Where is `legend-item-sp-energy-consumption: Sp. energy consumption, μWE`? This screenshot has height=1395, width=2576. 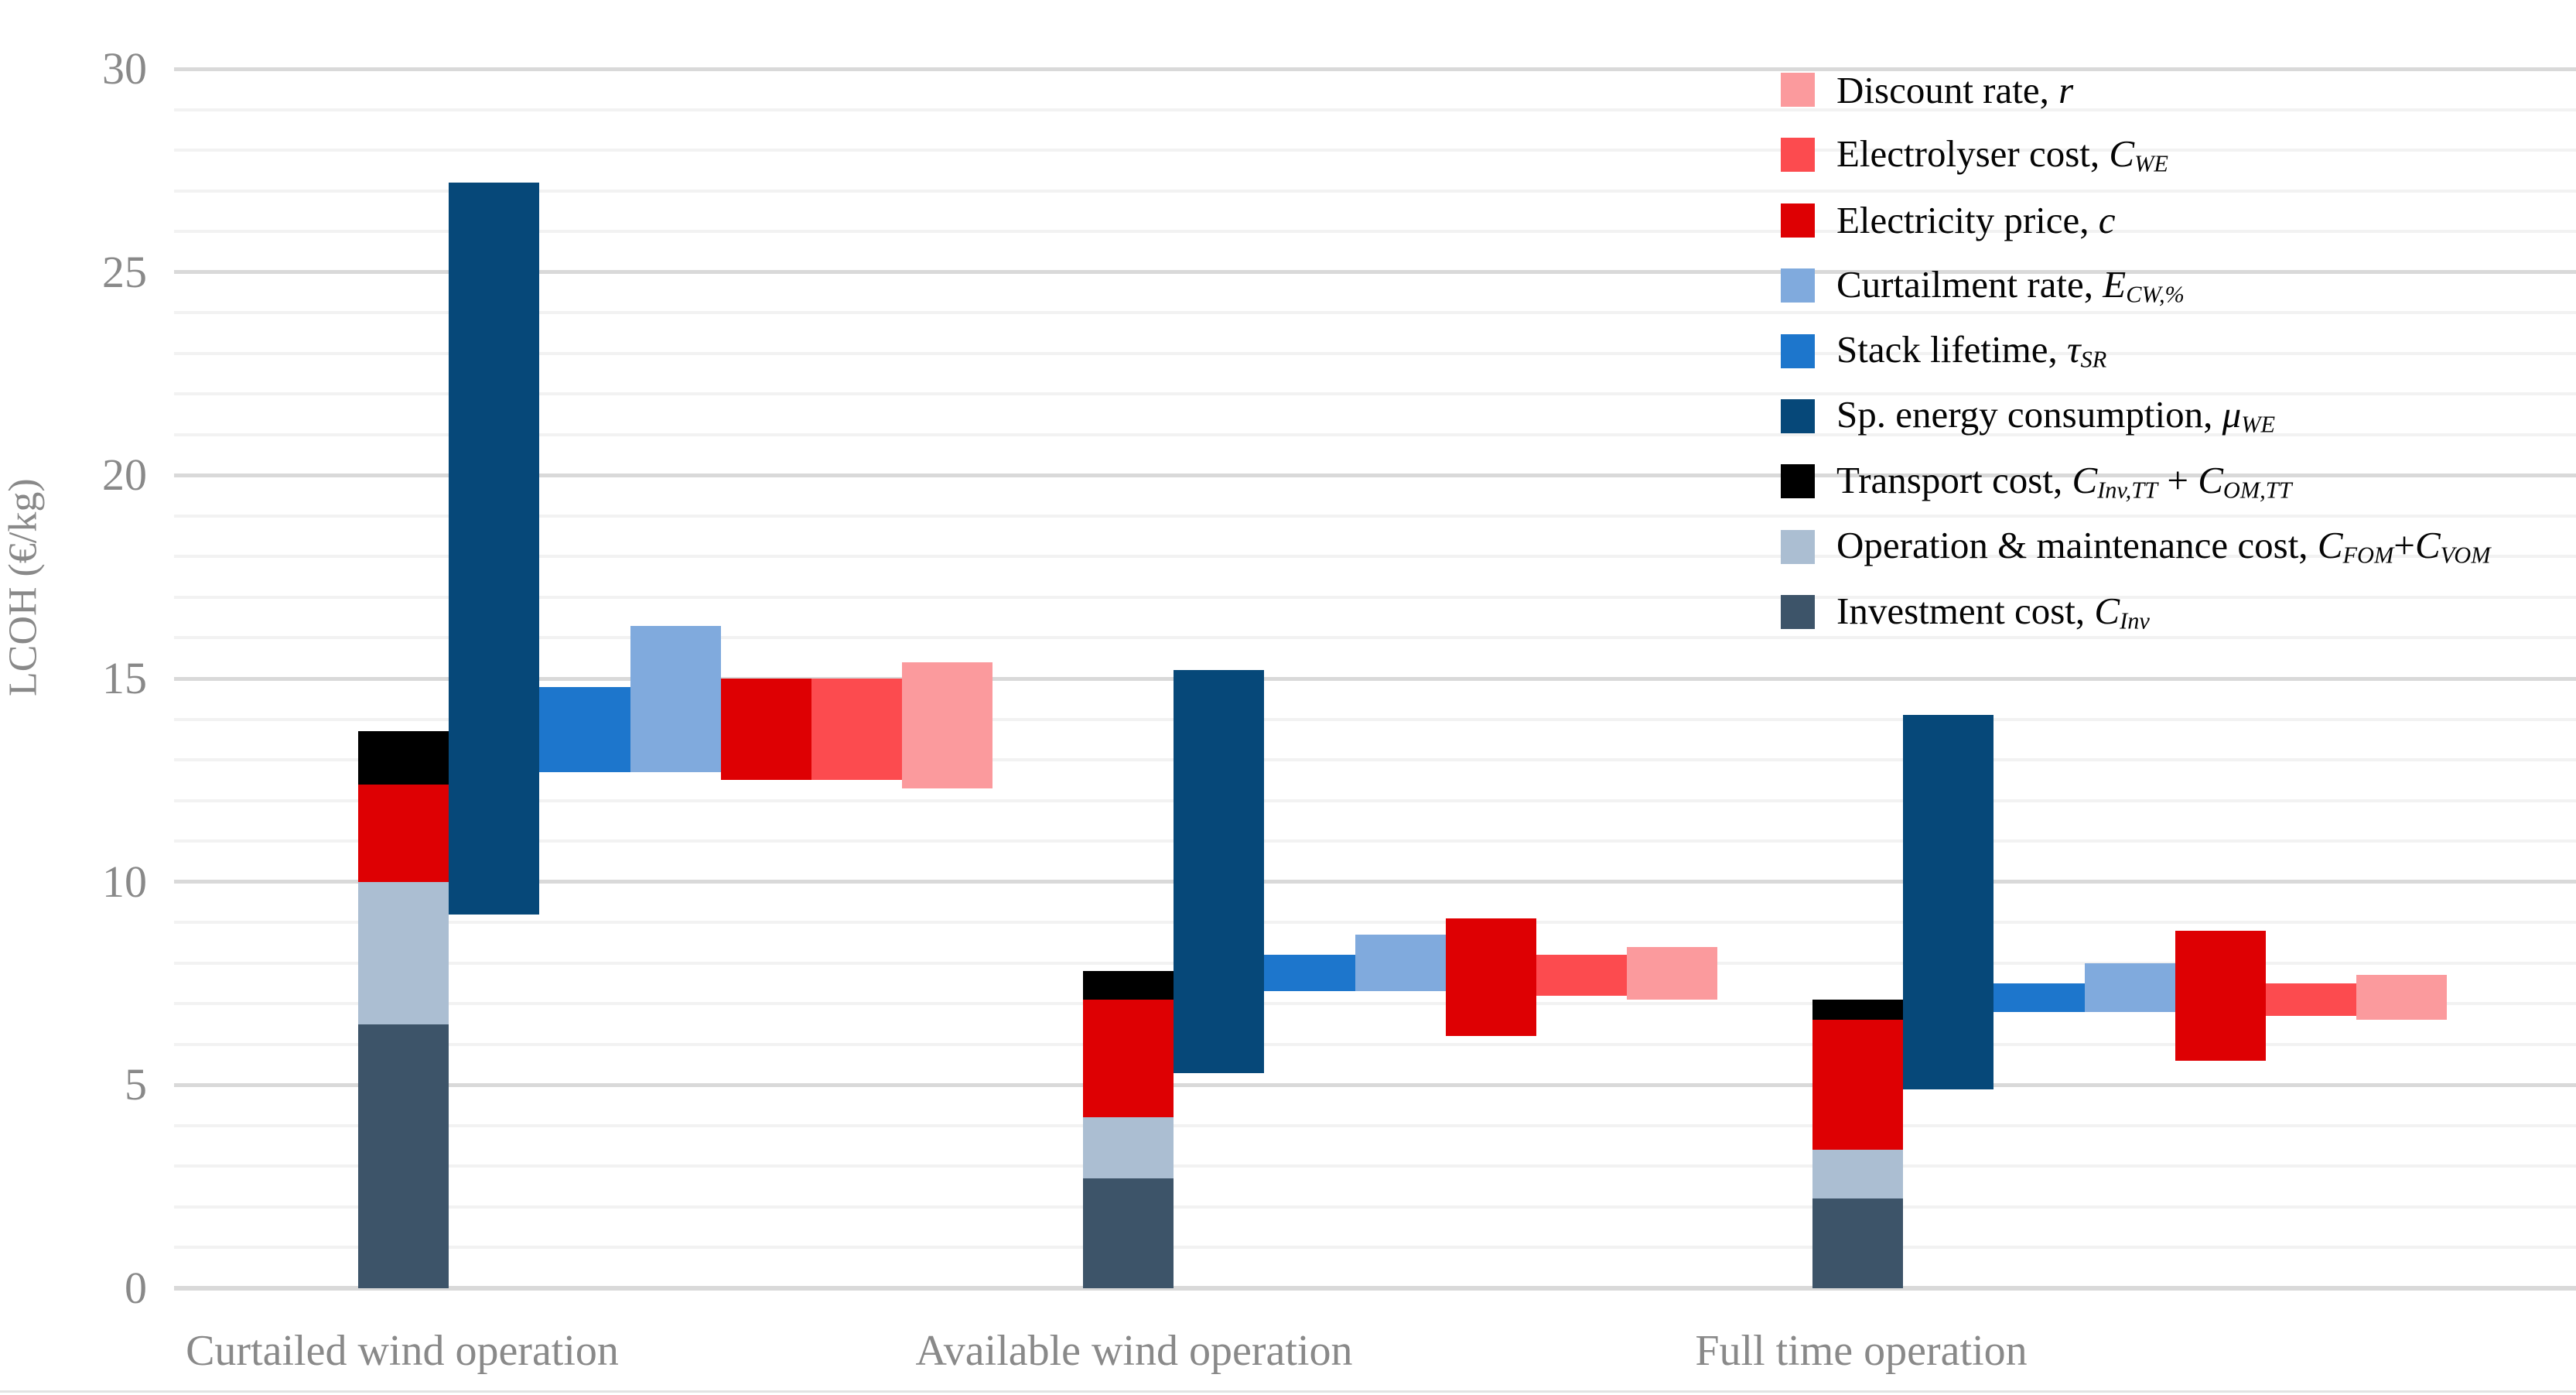 legend-item-sp-energy-consumption: Sp. energy consumption, μWE is located at coordinates (2028, 416).